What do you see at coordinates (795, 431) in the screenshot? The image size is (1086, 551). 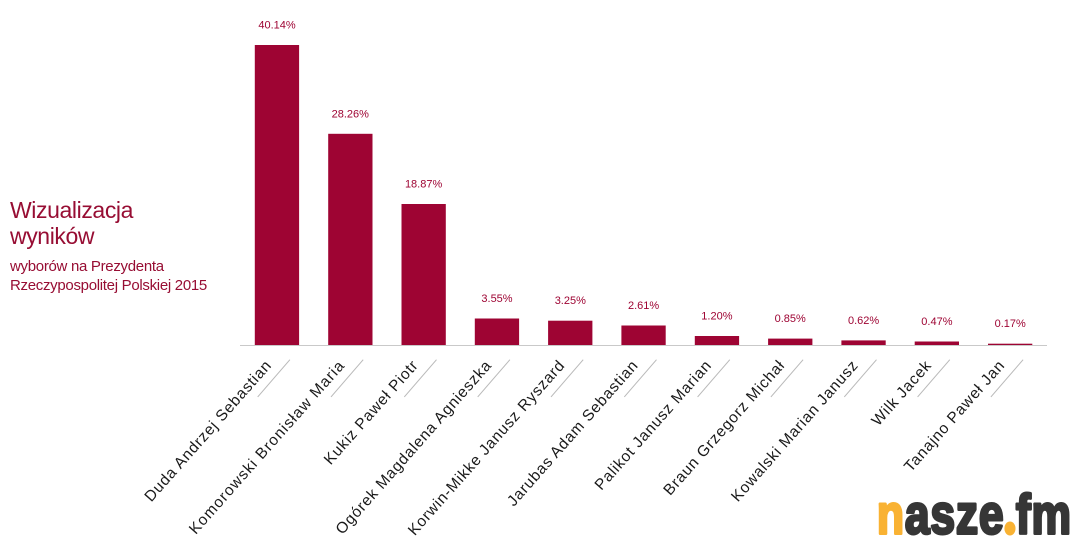 I see `svg-text: Kowalski Marian Janusz` at bounding box center [795, 431].